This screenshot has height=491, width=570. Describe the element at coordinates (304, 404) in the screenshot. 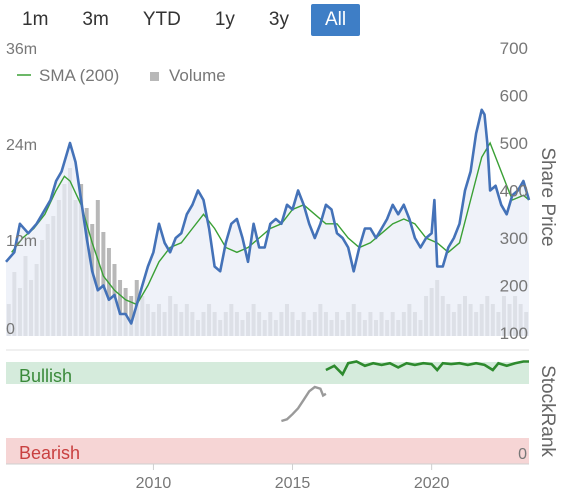

I see `stockrank-early-line` at that location.